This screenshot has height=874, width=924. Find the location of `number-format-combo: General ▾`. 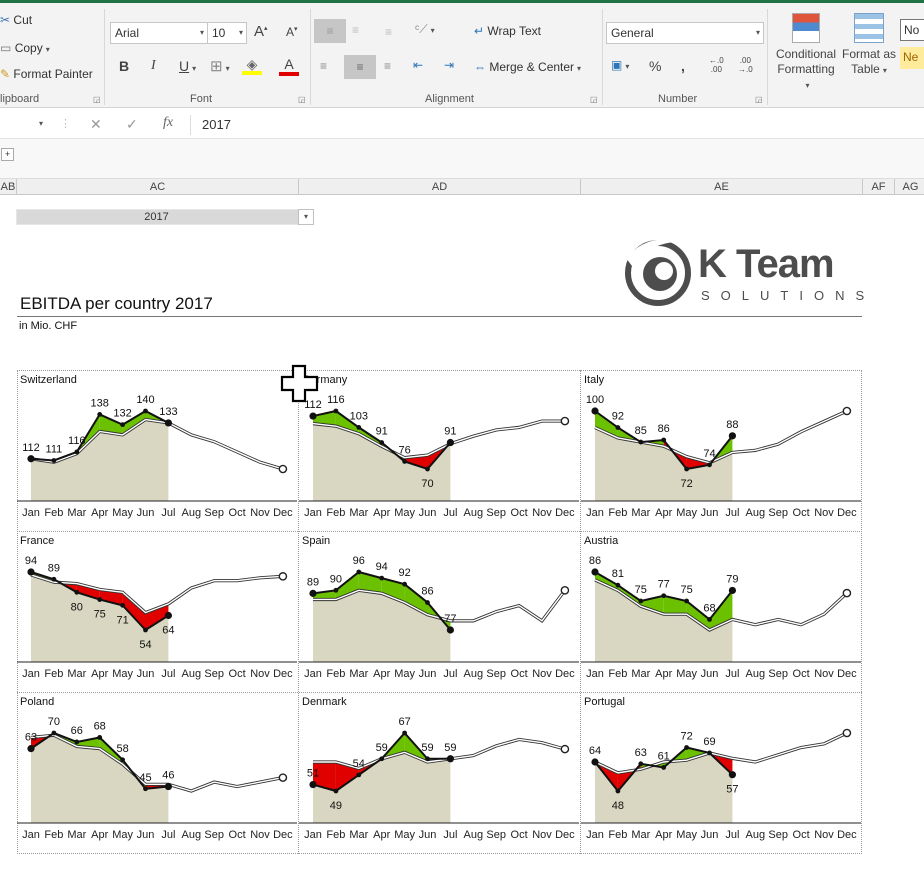

number-format-combo: General ▾ is located at coordinates (685, 33).